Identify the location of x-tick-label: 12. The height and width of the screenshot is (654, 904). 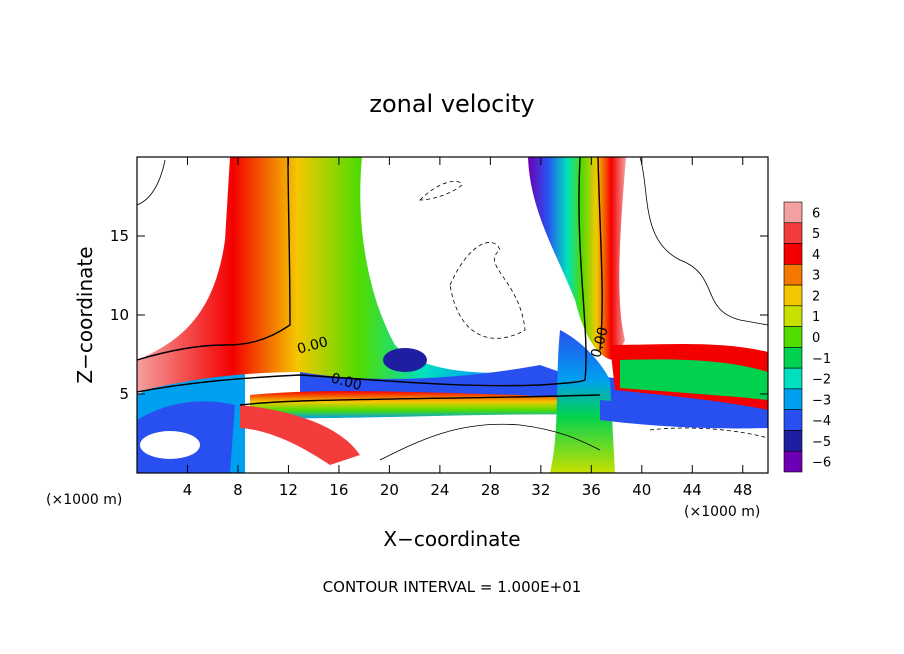
(288, 490).